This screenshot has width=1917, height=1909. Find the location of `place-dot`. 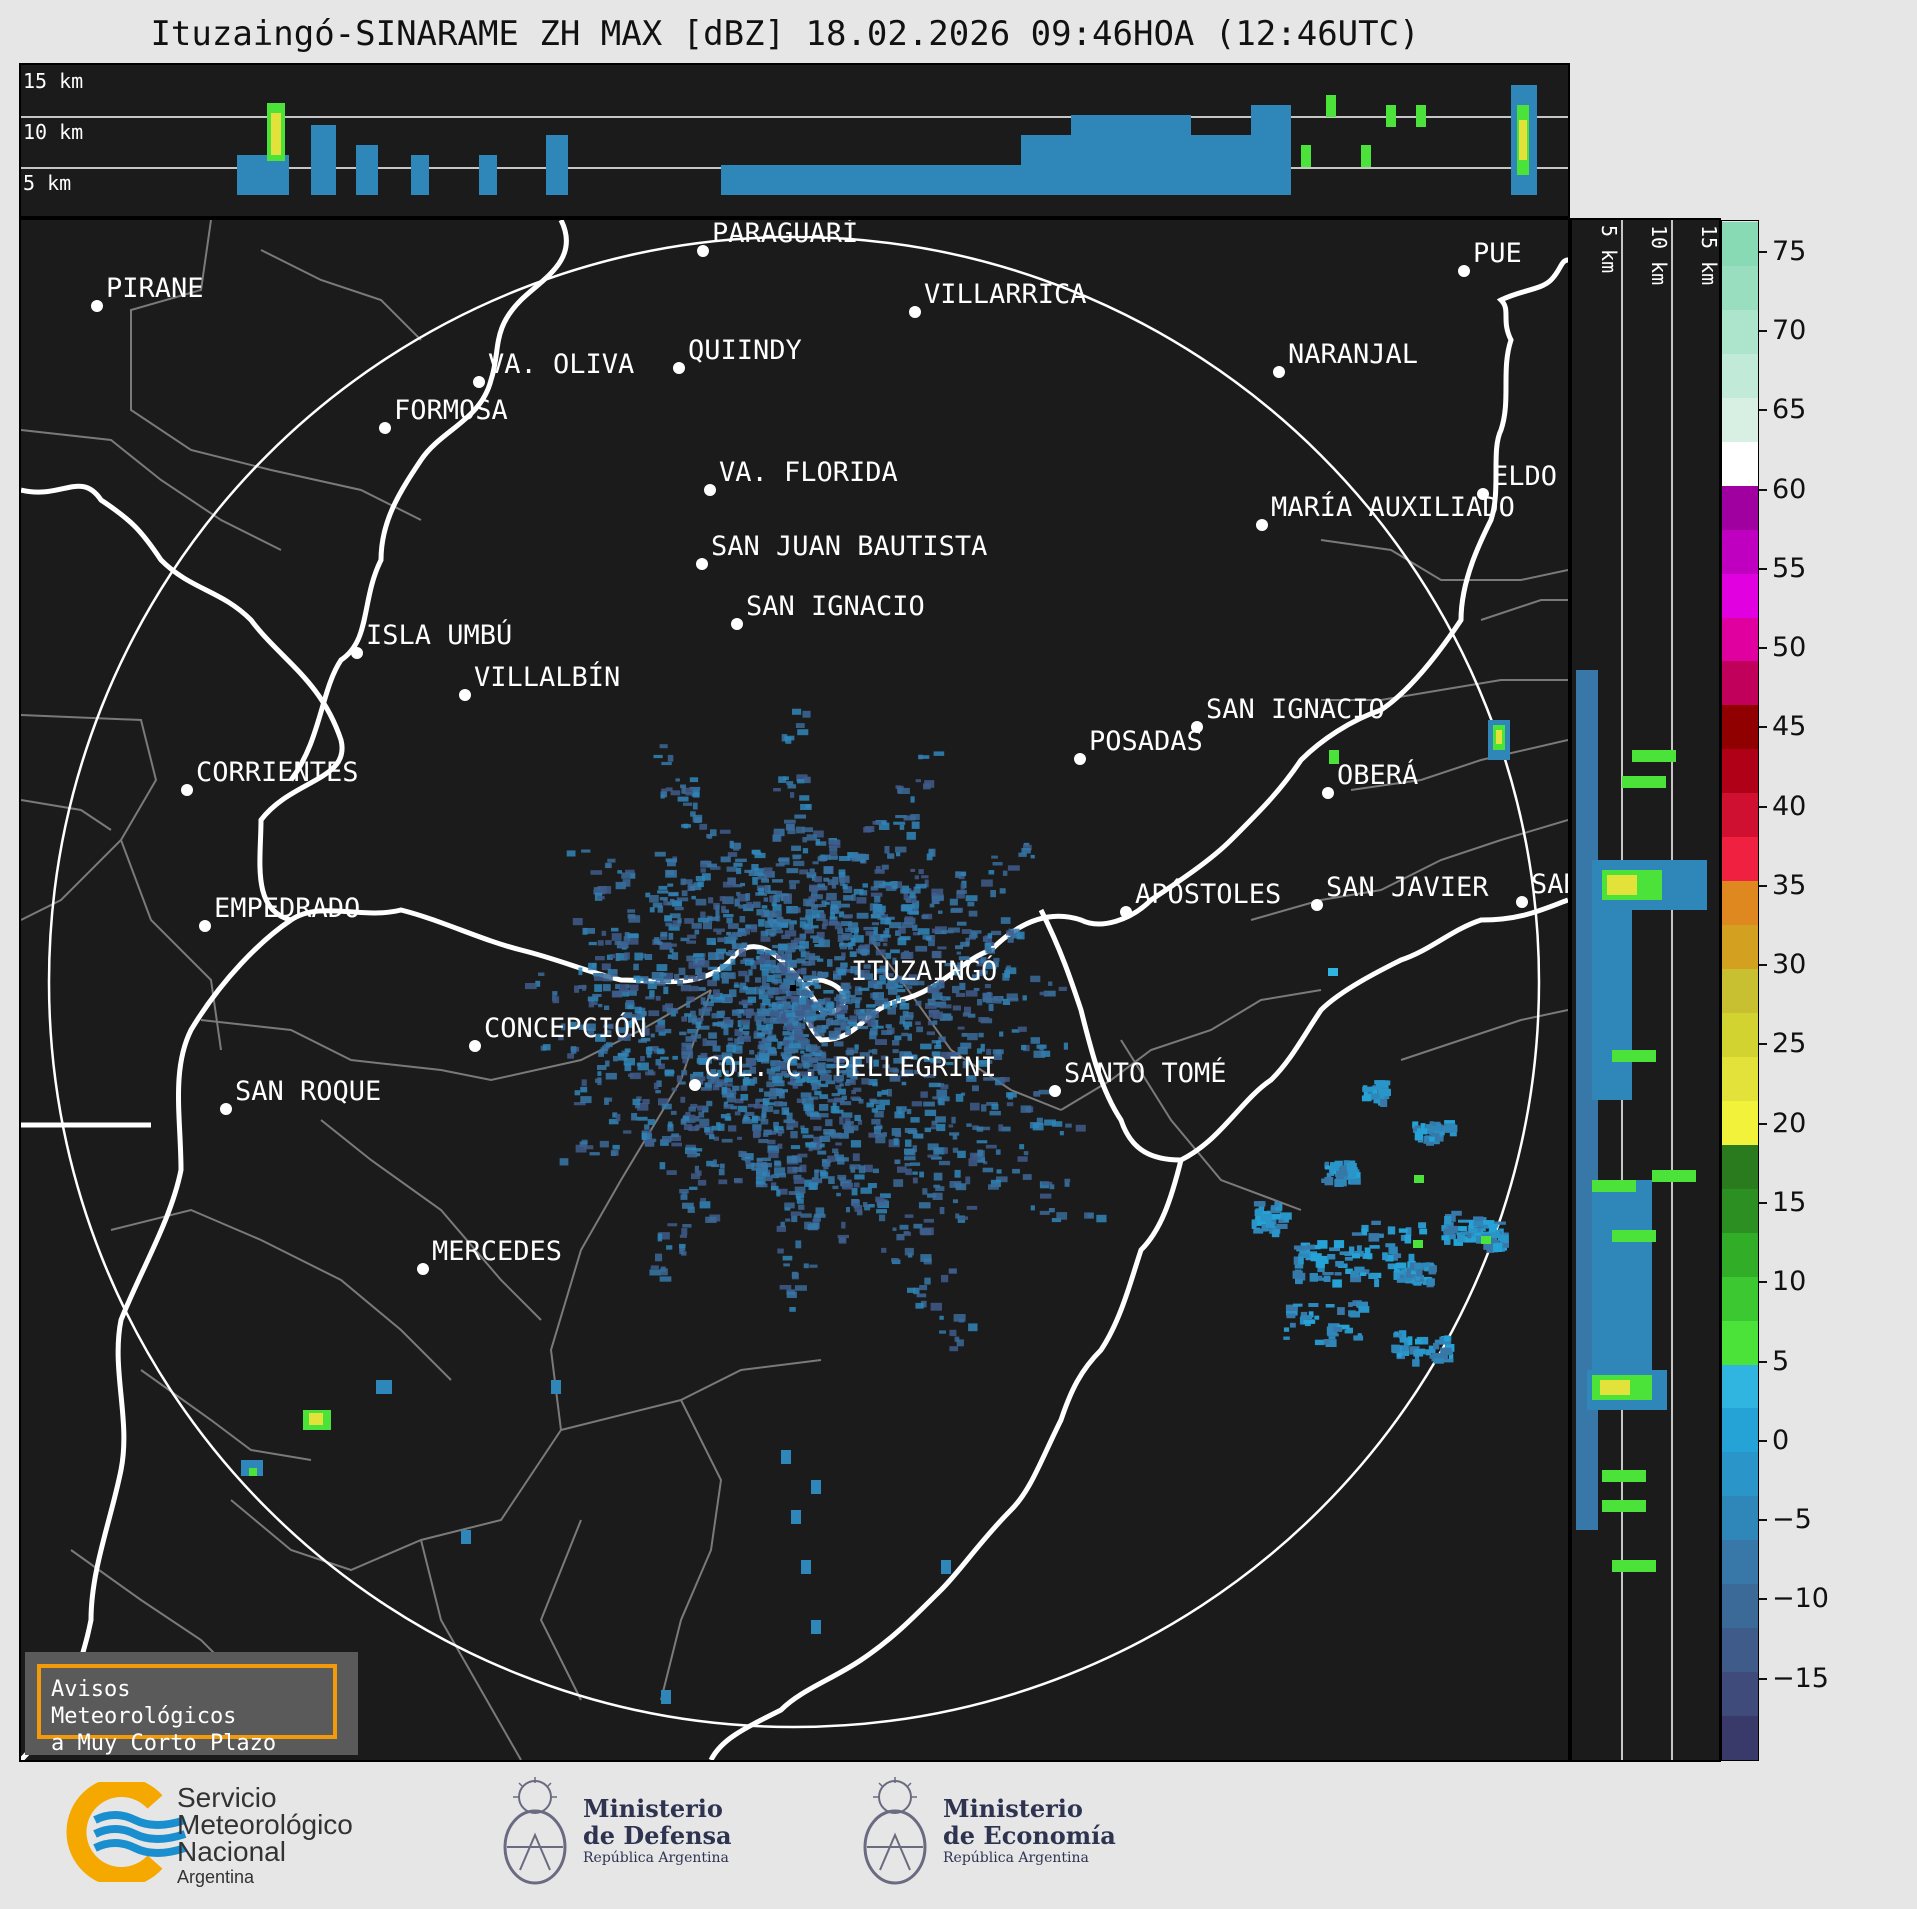

place-dot is located at coordinates (710, 490).